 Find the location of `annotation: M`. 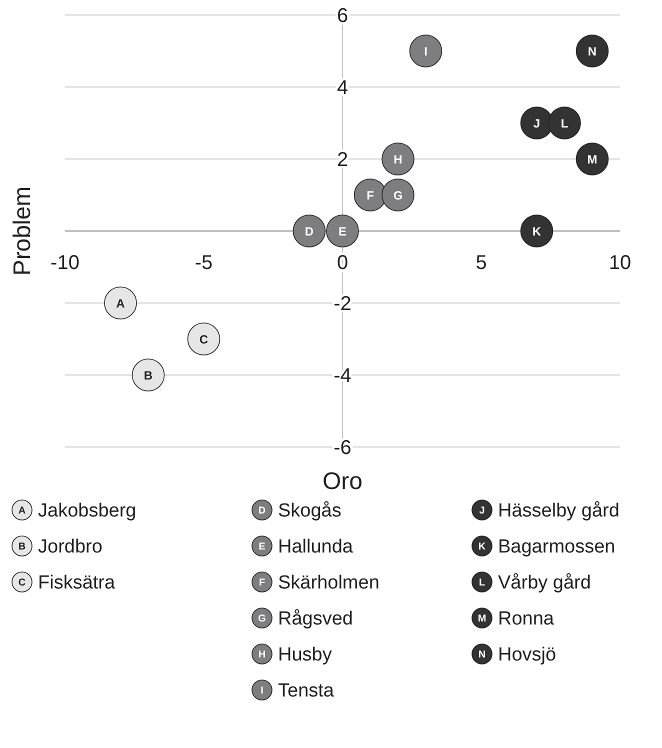

annotation: M is located at coordinates (592, 159).